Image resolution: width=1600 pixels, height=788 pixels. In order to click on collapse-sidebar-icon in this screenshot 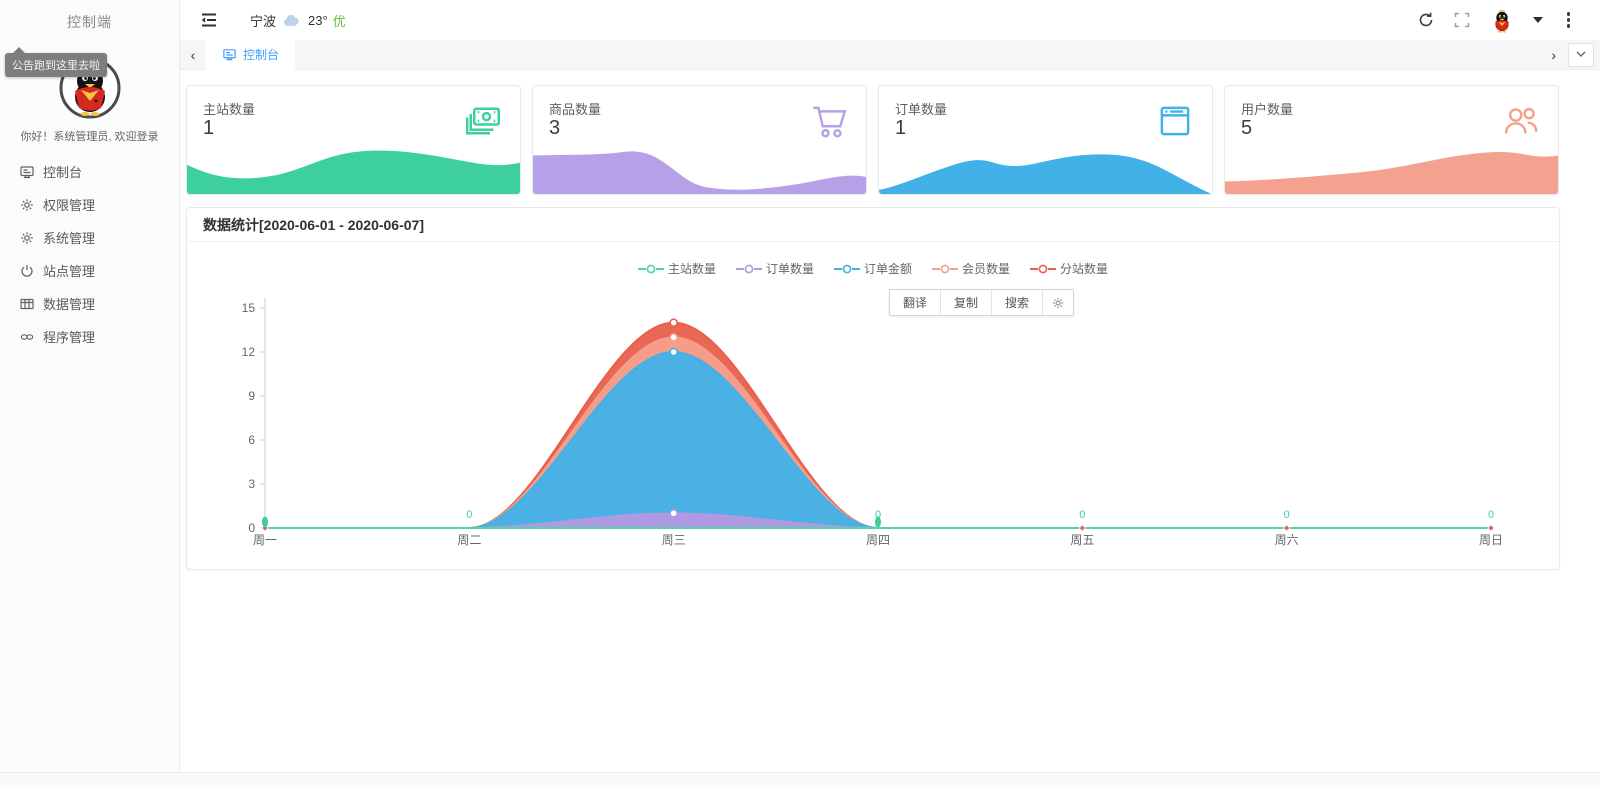, I will do `click(209, 20)`.